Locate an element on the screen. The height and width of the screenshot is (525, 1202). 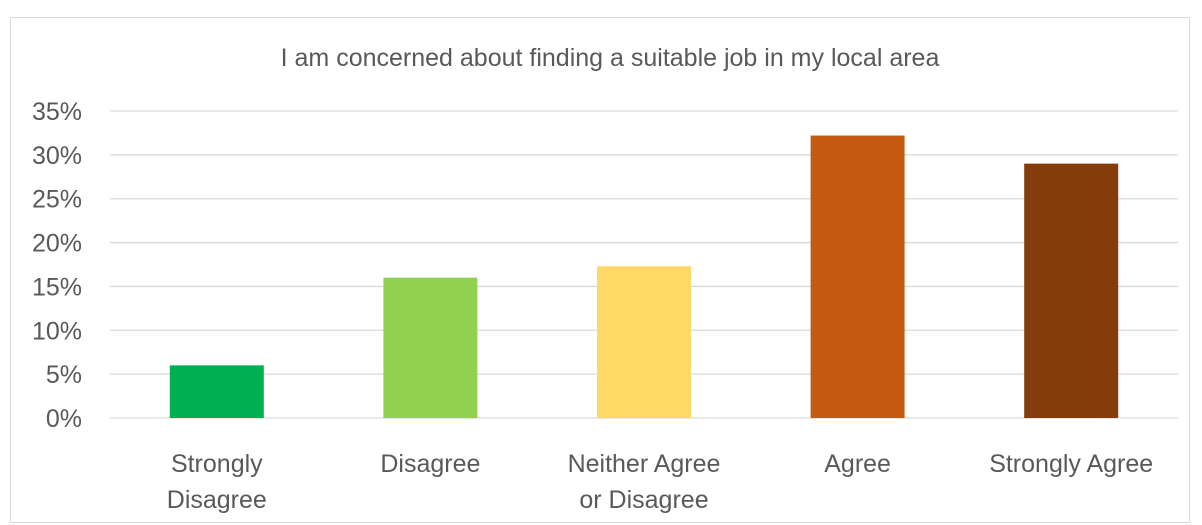
x-category-label-line: Strongly is located at coordinates (217, 464).